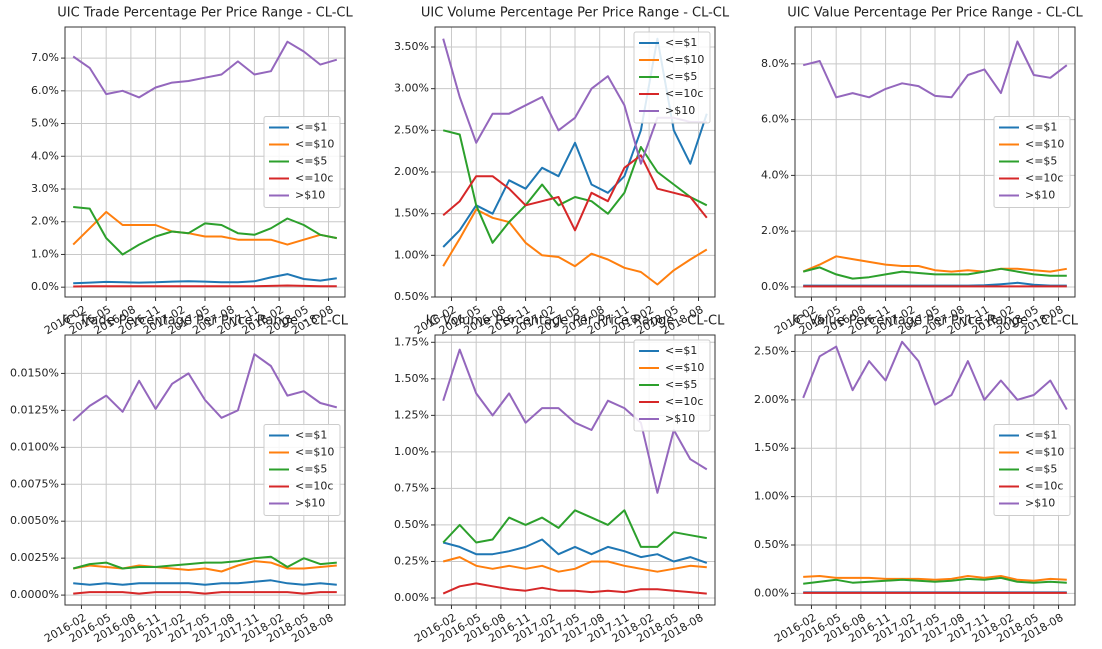 This screenshot has width=1102, height=649. What do you see at coordinates (34, 594) in the screenshot?
I see `y-tick-label: 0.0000%` at bounding box center [34, 594].